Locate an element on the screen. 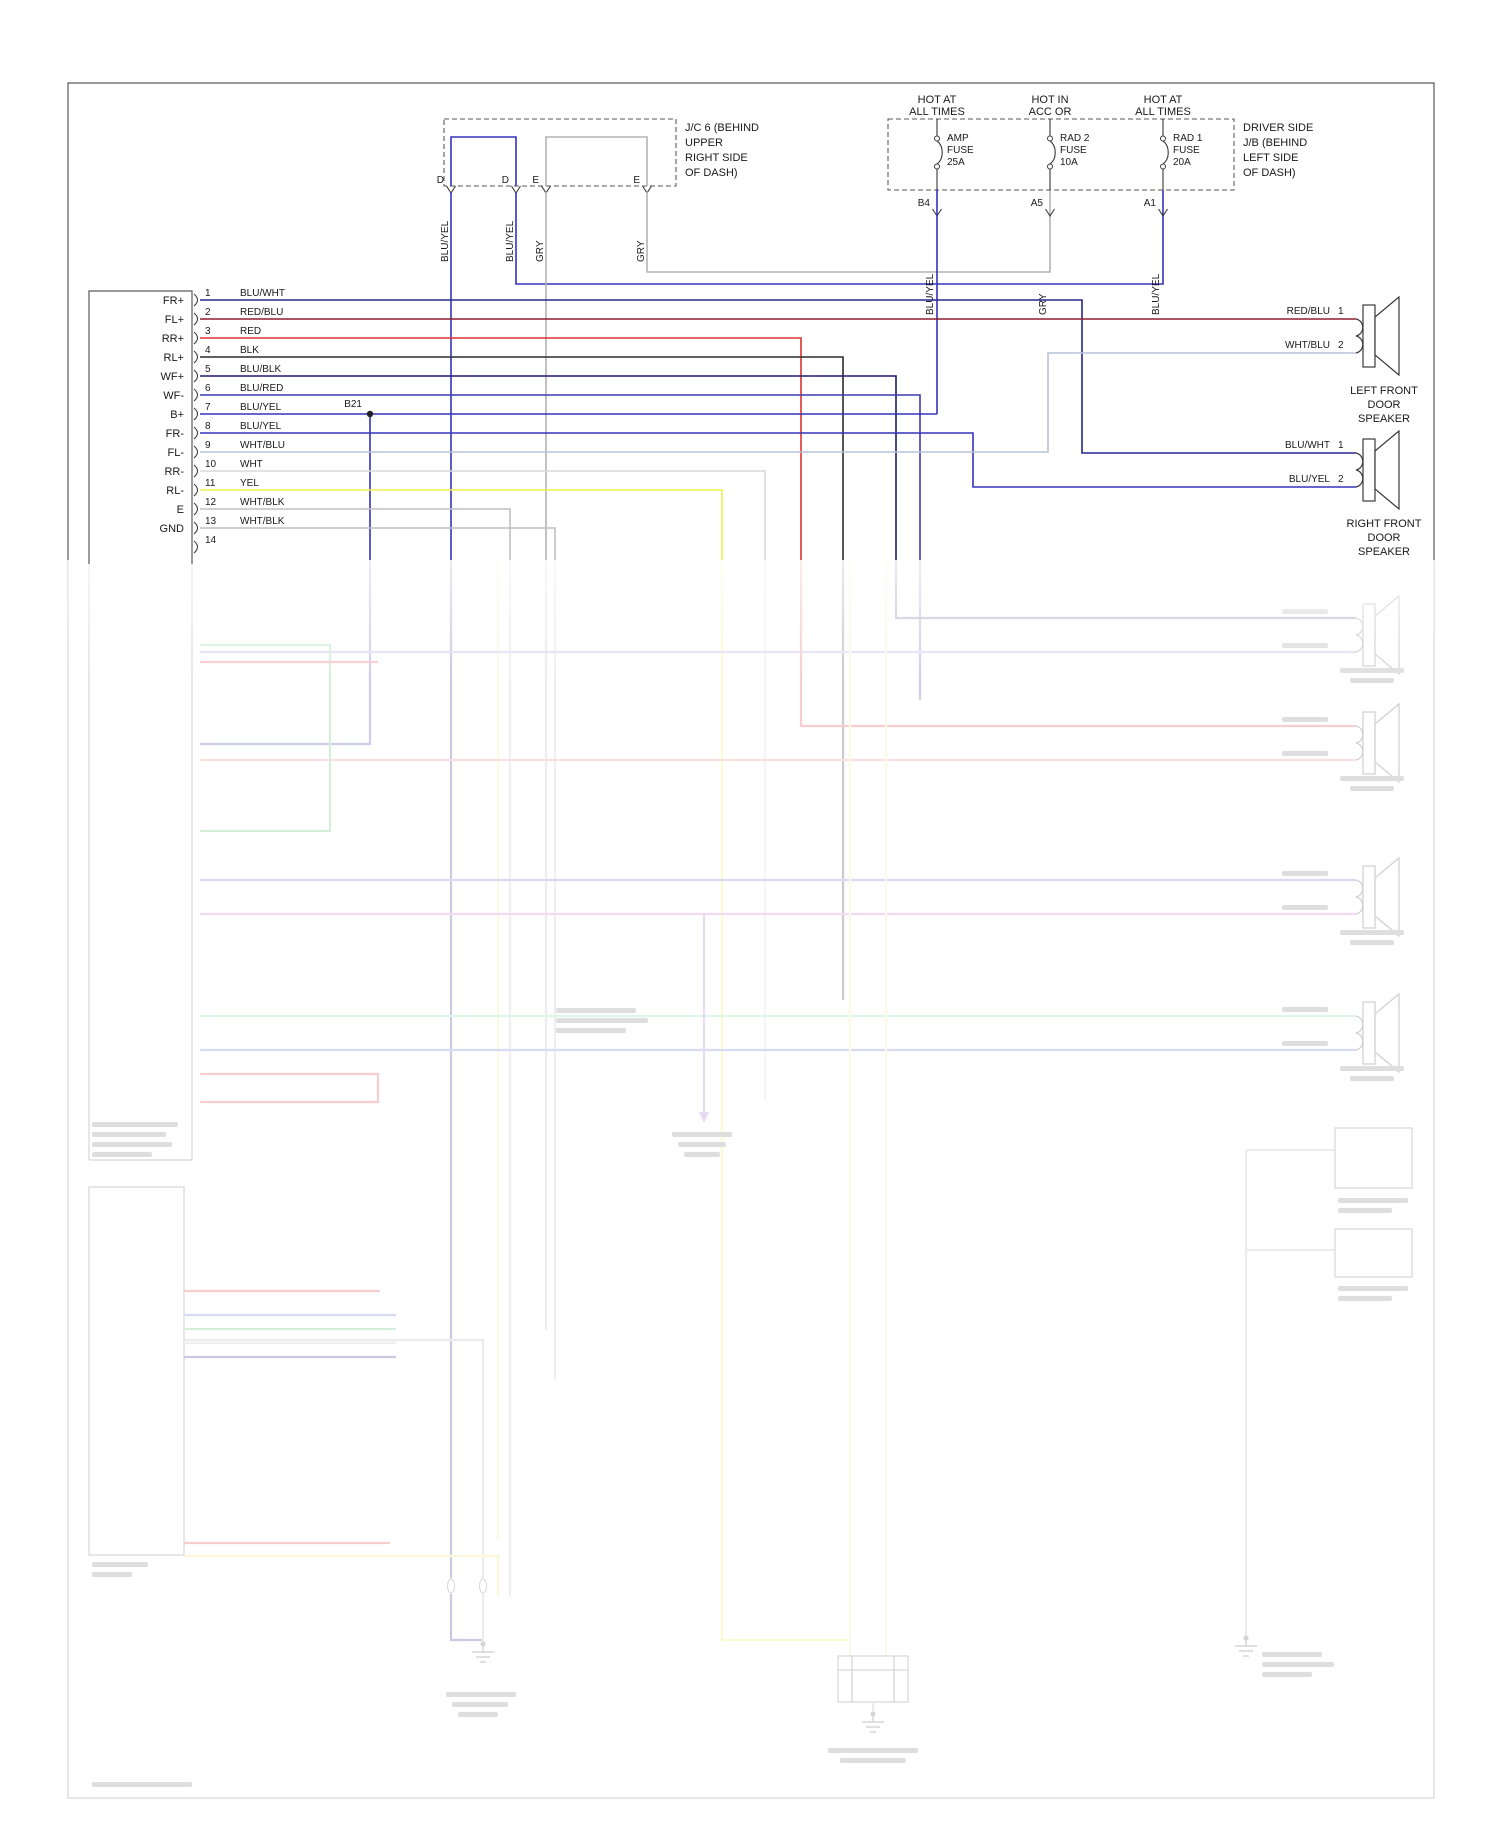 The height and width of the screenshot is (1828, 1500). jc6-bus-e is located at coordinates (596, 161).